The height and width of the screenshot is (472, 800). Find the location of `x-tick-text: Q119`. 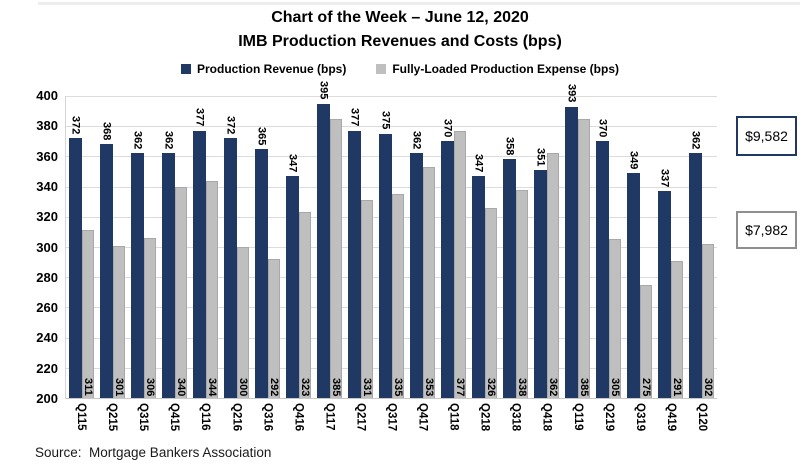

x-tick-text: Q119 is located at coordinates (577, 417).